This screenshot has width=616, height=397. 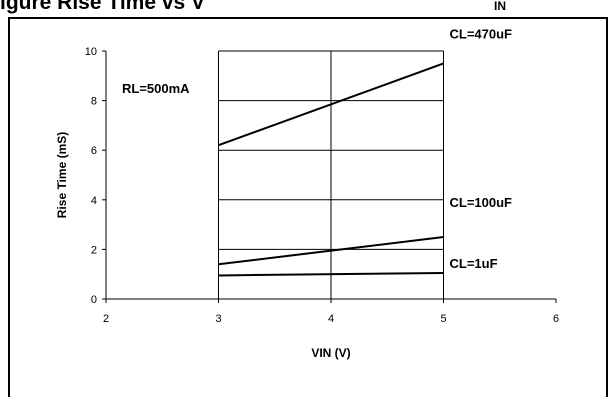 What do you see at coordinates (94, 102) in the screenshot?
I see `y-tick-label: 8` at bounding box center [94, 102].